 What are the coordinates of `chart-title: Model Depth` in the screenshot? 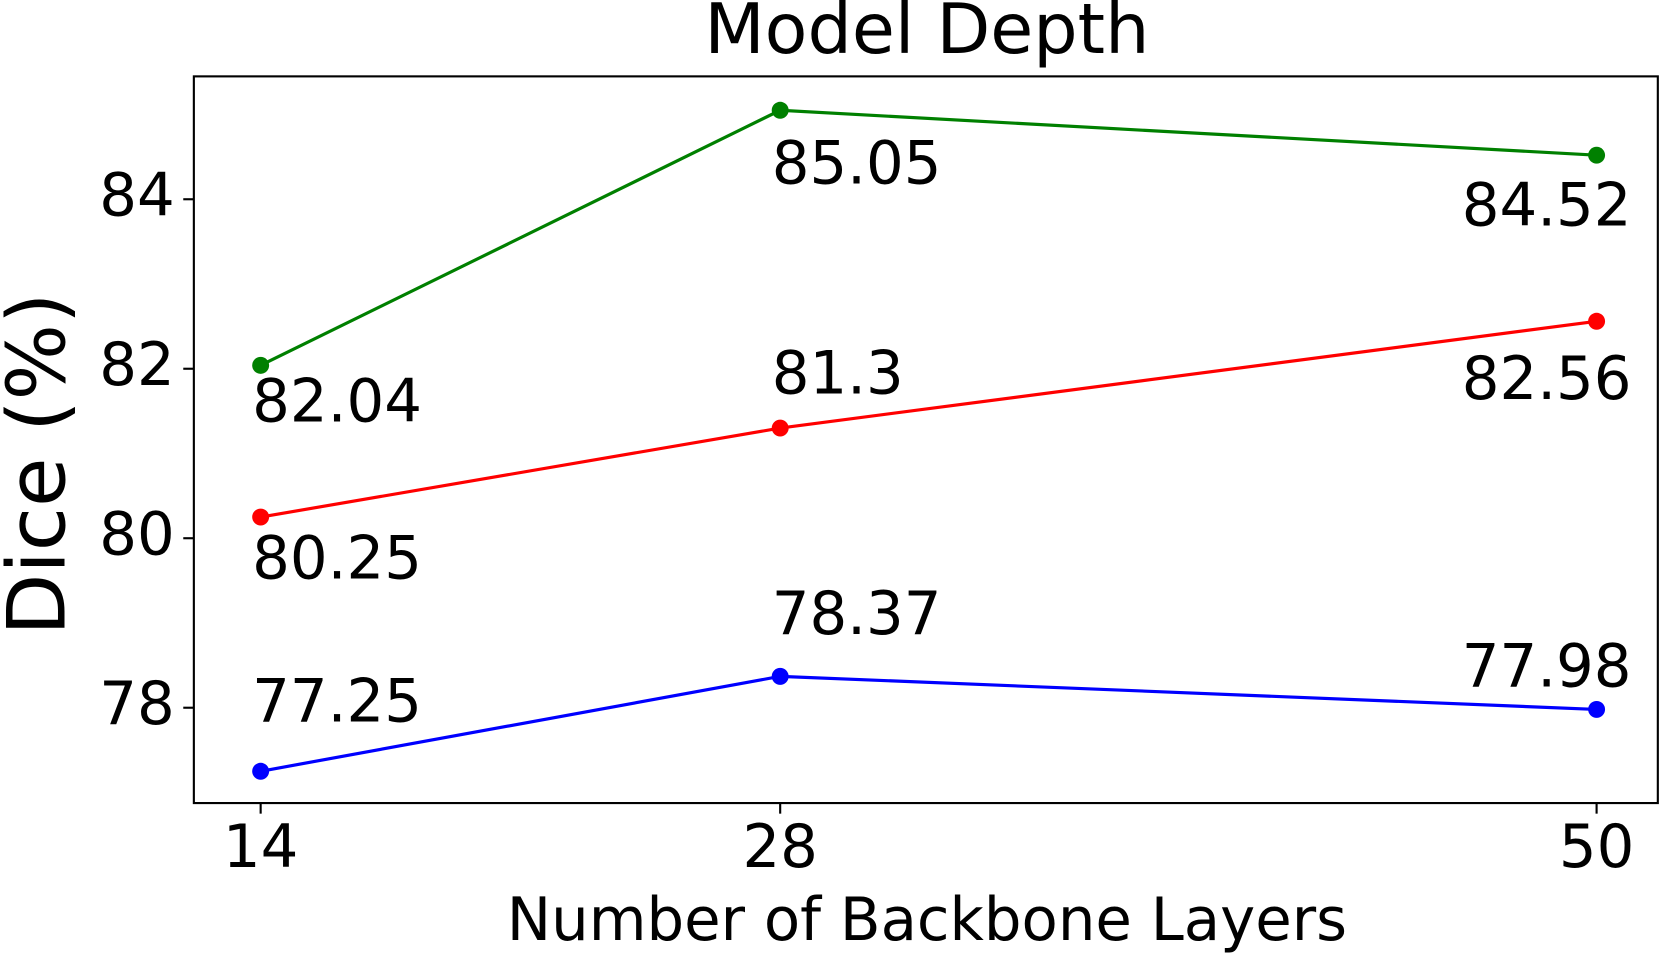 It's located at (926, 35).